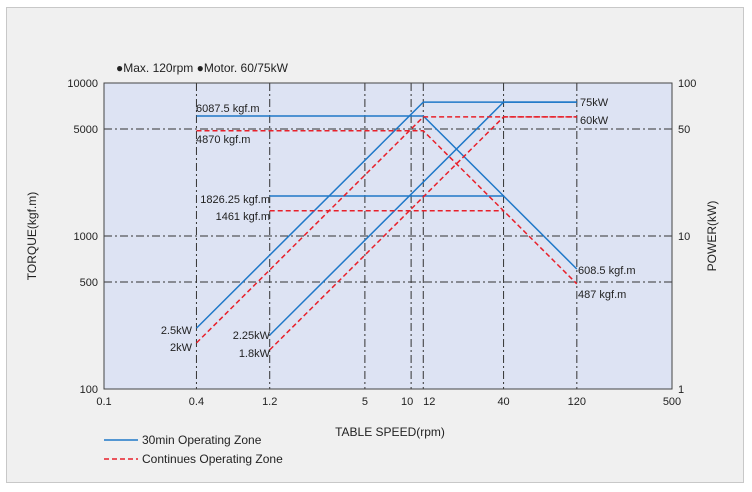 The height and width of the screenshot is (492, 752). What do you see at coordinates (390, 432) in the screenshot?
I see `x-axis-label: TABLE SPEED(rpm)` at bounding box center [390, 432].